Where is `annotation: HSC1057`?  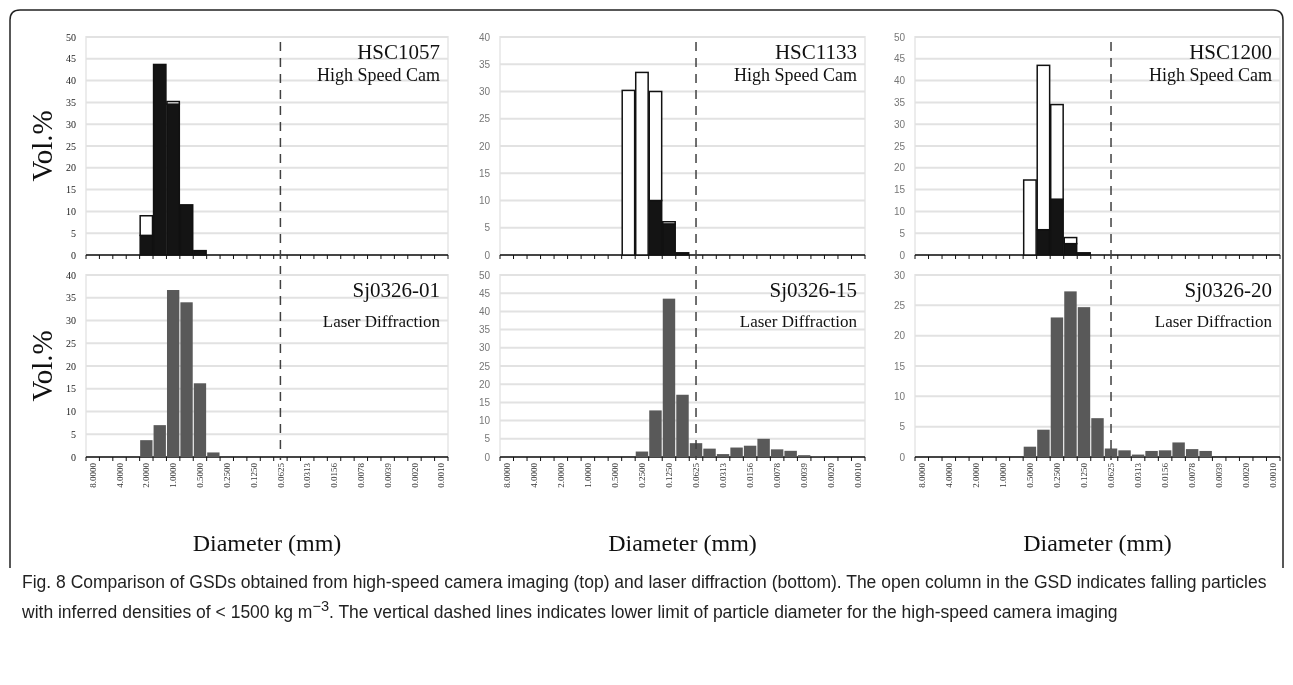
annotation: HSC1057 is located at coordinates (398, 52).